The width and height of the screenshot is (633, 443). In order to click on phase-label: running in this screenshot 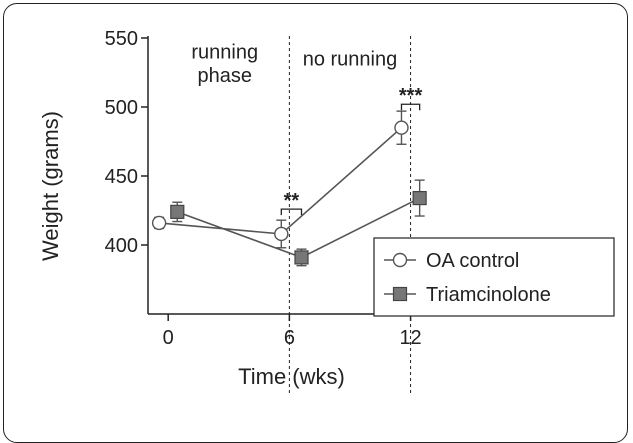, I will do `click(224, 53)`.